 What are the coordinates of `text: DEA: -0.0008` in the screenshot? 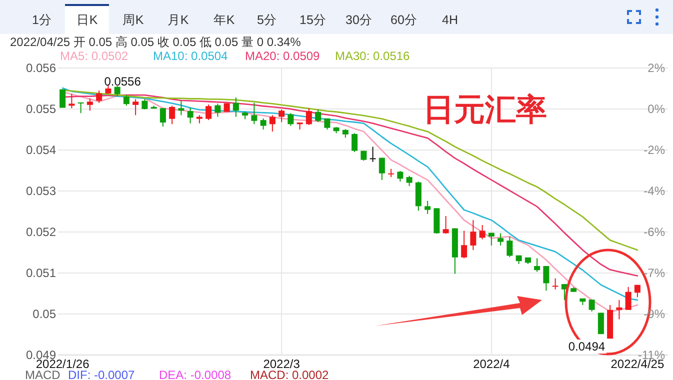 It's located at (195, 374).